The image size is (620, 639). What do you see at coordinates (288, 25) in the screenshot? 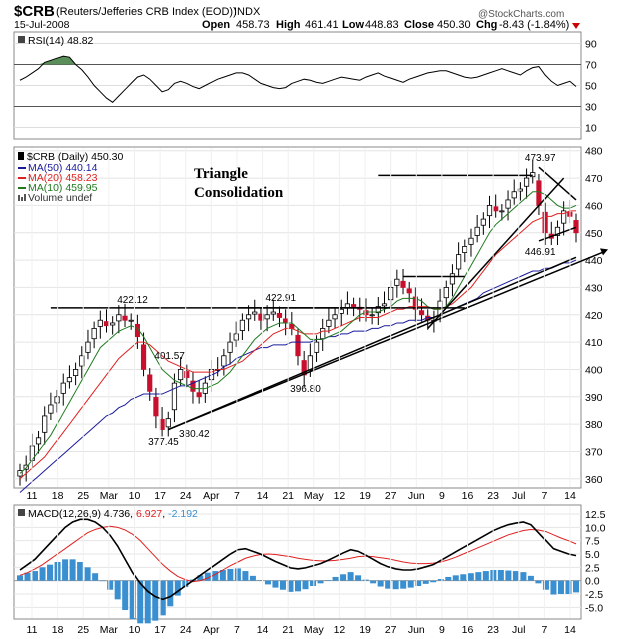
I see `high-label: High` at bounding box center [288, 25].